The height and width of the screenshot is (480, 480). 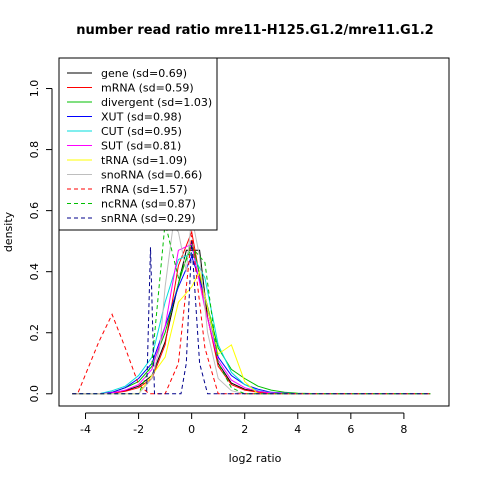 What do you see at coordinates (156, 102) in the screenshot?
I see `legend-entry-label: divergent (sd=1.03)` at bounding box center [156, 102].